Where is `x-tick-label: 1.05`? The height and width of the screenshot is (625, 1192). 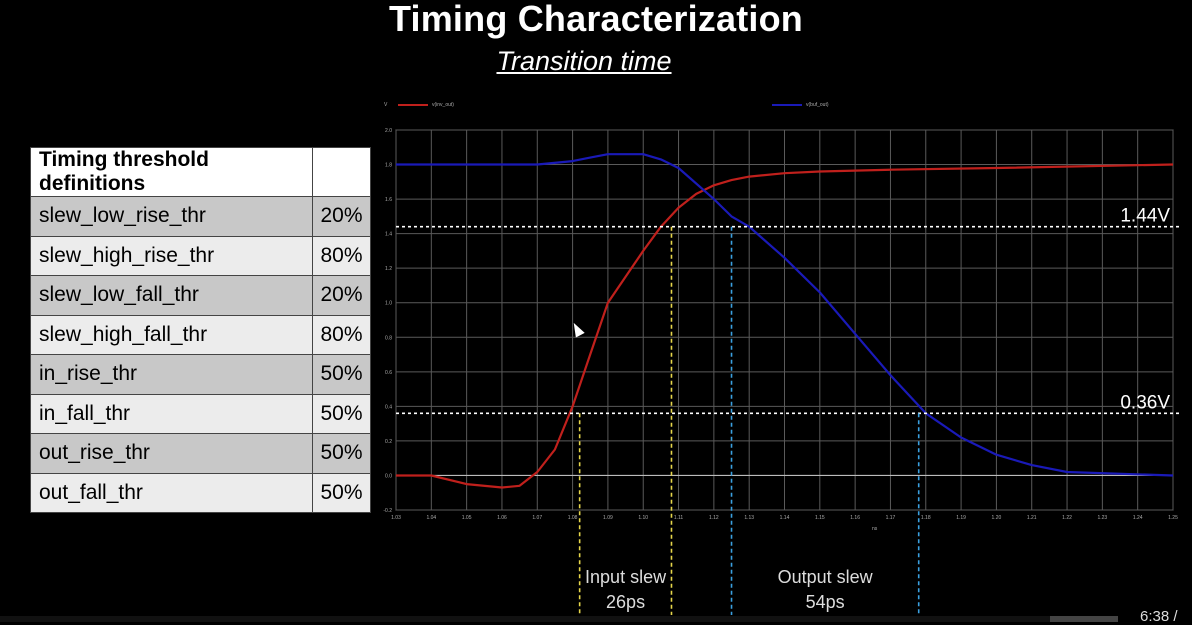
x-tick-label: 1.05 is located at coordinates (467, 518).